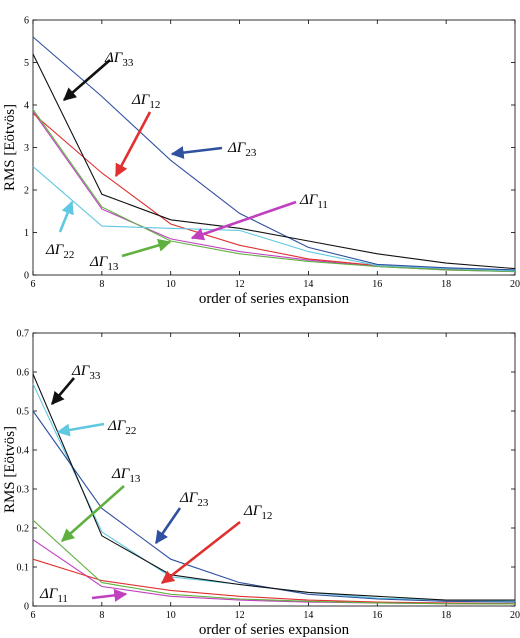  What do you see at coordinates (23, 412) in the screenshot?
I see `y-tick-label: 0.5` at bounding box center [23, 412].